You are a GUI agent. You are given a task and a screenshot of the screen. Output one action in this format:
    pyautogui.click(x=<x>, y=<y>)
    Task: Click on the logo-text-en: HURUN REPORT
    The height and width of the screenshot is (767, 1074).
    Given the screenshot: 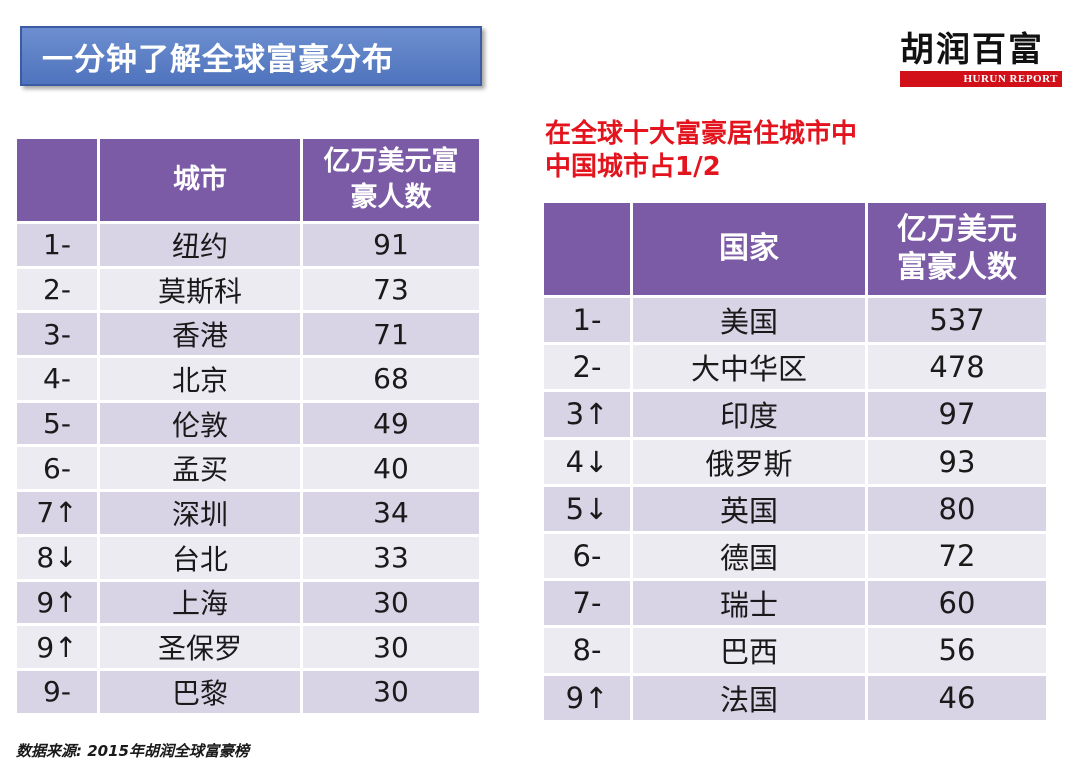 What is the action you would take?
    pyautogui.click(x=1010, y=79)
    